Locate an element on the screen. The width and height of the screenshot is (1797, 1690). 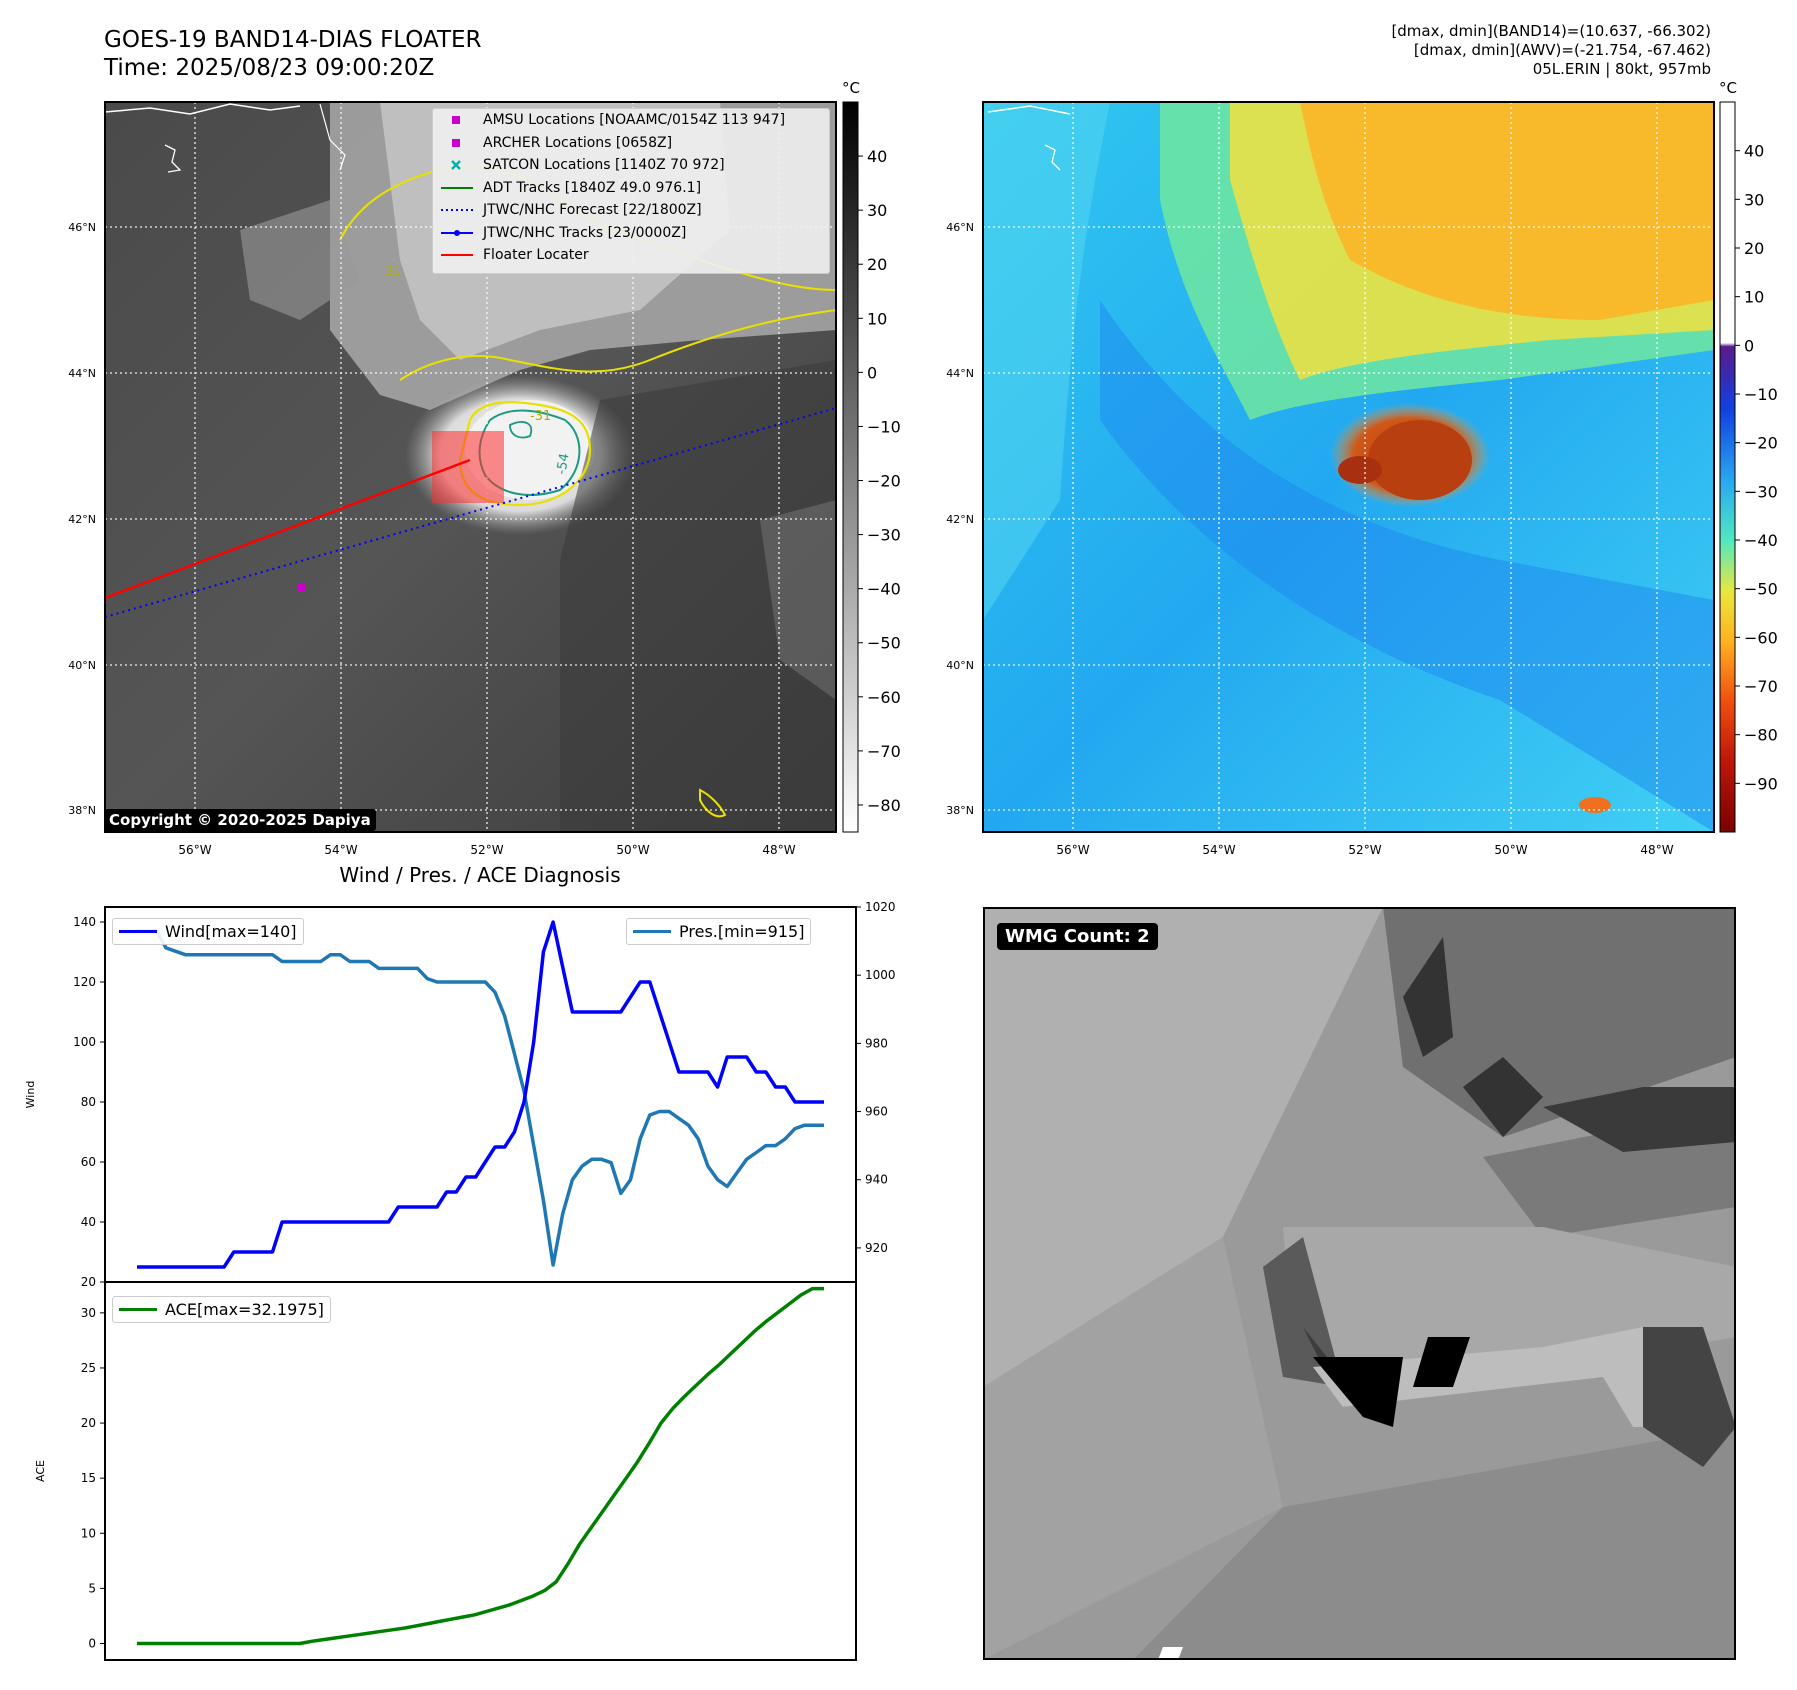
title-line-2: Time: 2025/08/23 09:00:20Z is located at coordinates (269, 68).